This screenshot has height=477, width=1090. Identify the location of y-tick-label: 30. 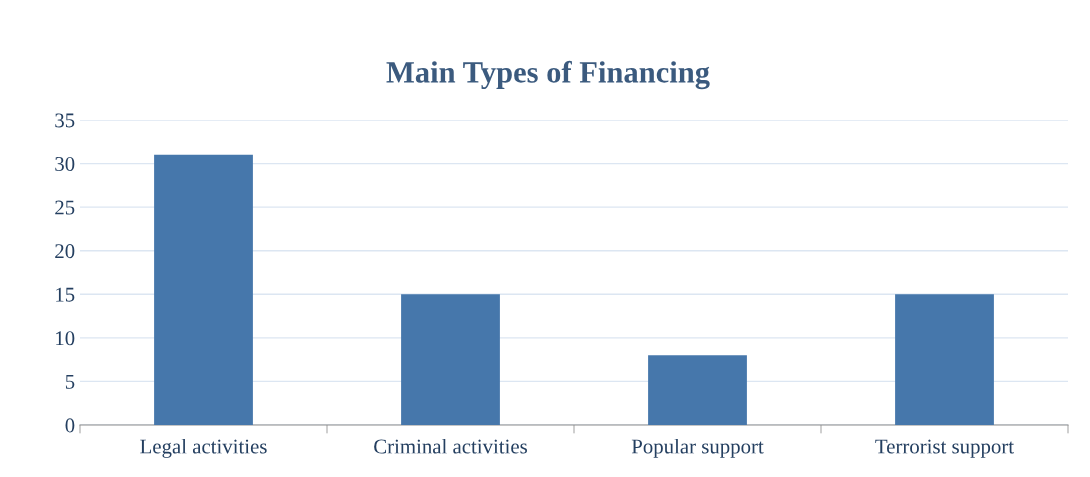
(65, 163).